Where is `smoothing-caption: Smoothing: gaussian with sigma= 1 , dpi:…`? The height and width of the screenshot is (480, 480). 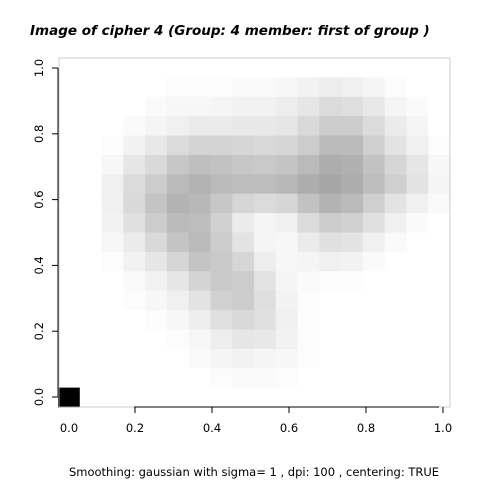
smoothing-caption: Smoothing: gaussian with sigma= 1 , dpi:… is located at coordinates (254, 472).